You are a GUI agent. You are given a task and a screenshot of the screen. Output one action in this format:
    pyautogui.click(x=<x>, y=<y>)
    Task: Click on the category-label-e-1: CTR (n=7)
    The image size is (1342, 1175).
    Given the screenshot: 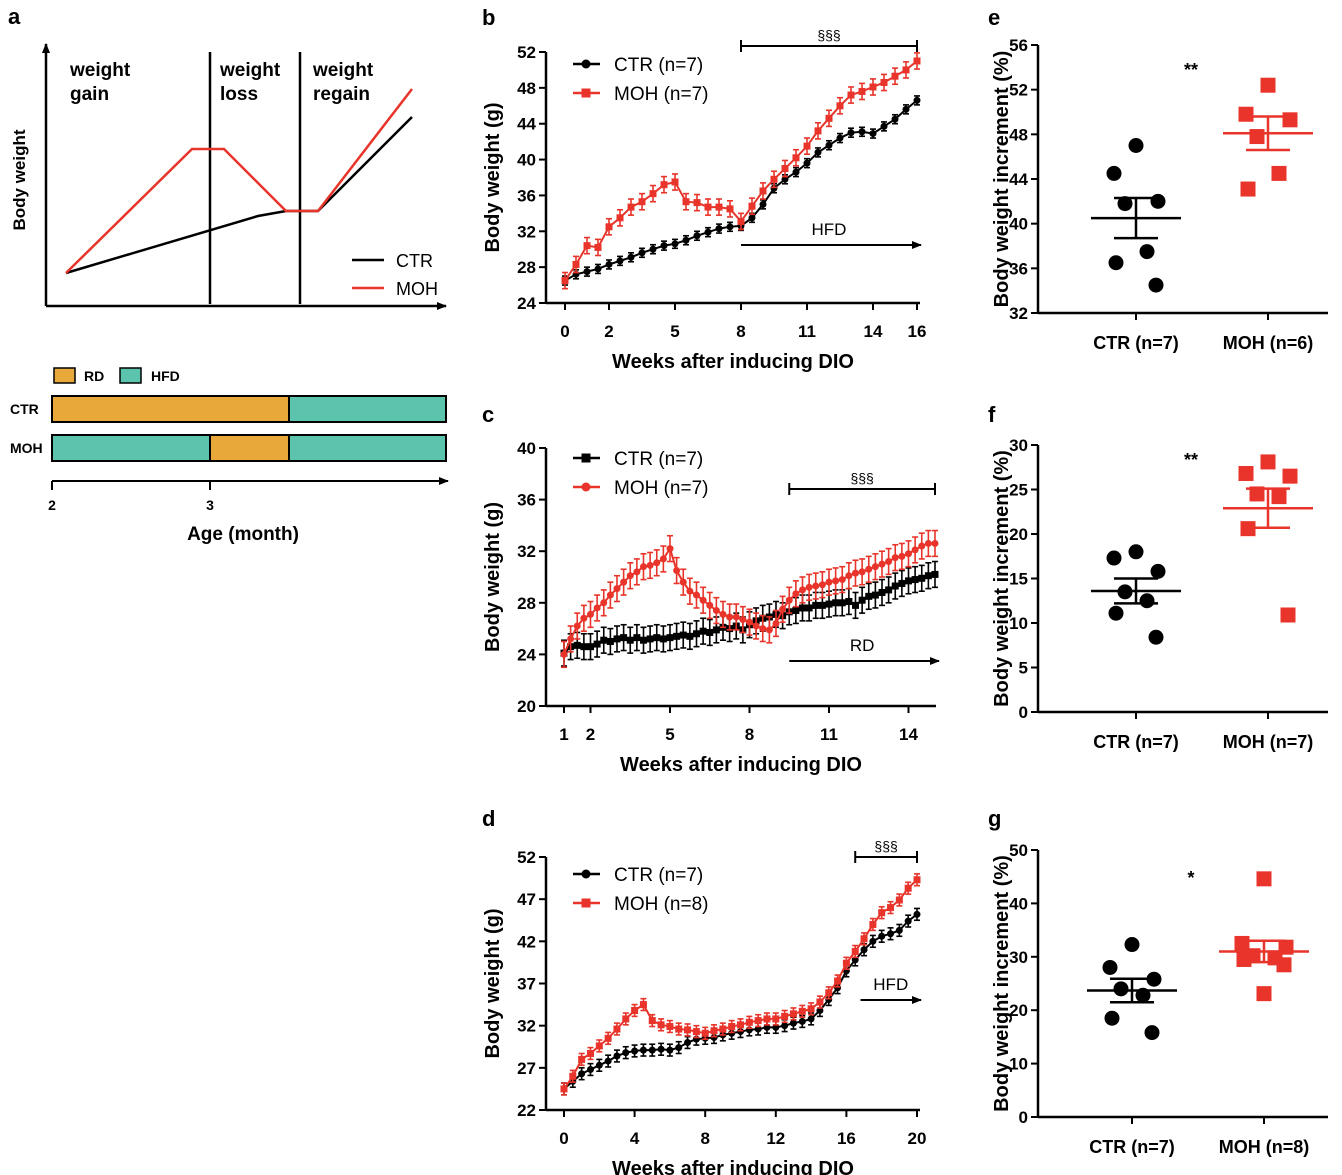 What is the action you would take?
    pyautogui.click(x=1136, y=343)
    